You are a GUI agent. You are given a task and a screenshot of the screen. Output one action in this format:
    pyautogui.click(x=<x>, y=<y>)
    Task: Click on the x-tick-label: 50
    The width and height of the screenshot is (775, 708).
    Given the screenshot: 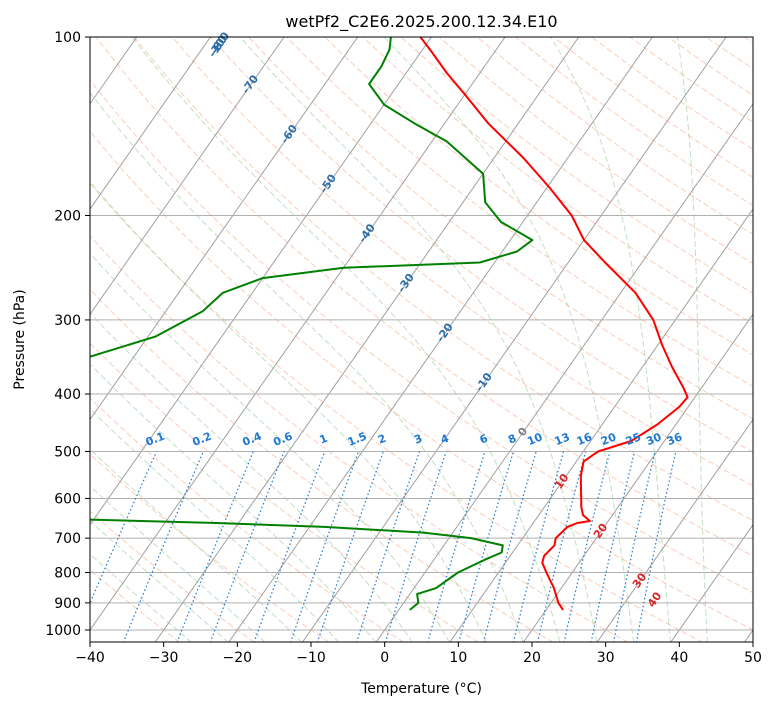 What is the action you would take?
    pyautogui.click(x=753, y=658)
    